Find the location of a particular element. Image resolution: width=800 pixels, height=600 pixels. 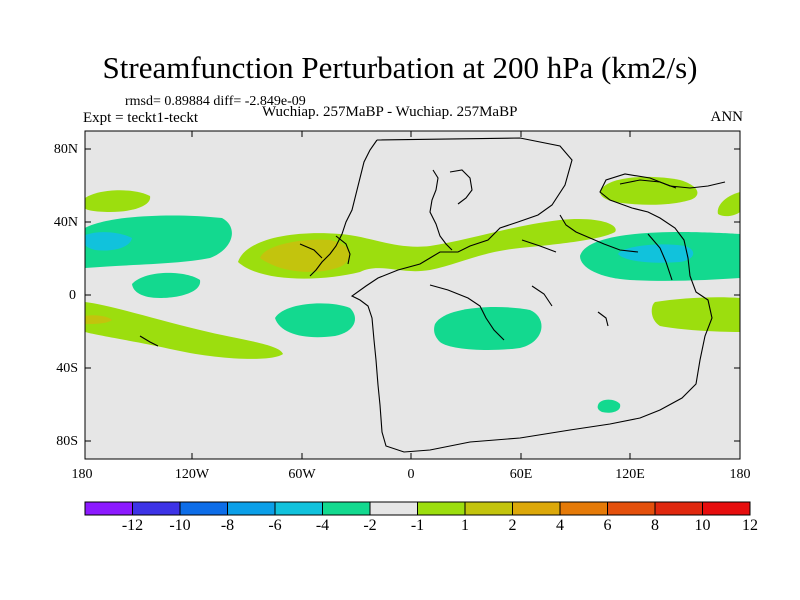

contour-band-northeast-edge is located at coordinates (728, 204).